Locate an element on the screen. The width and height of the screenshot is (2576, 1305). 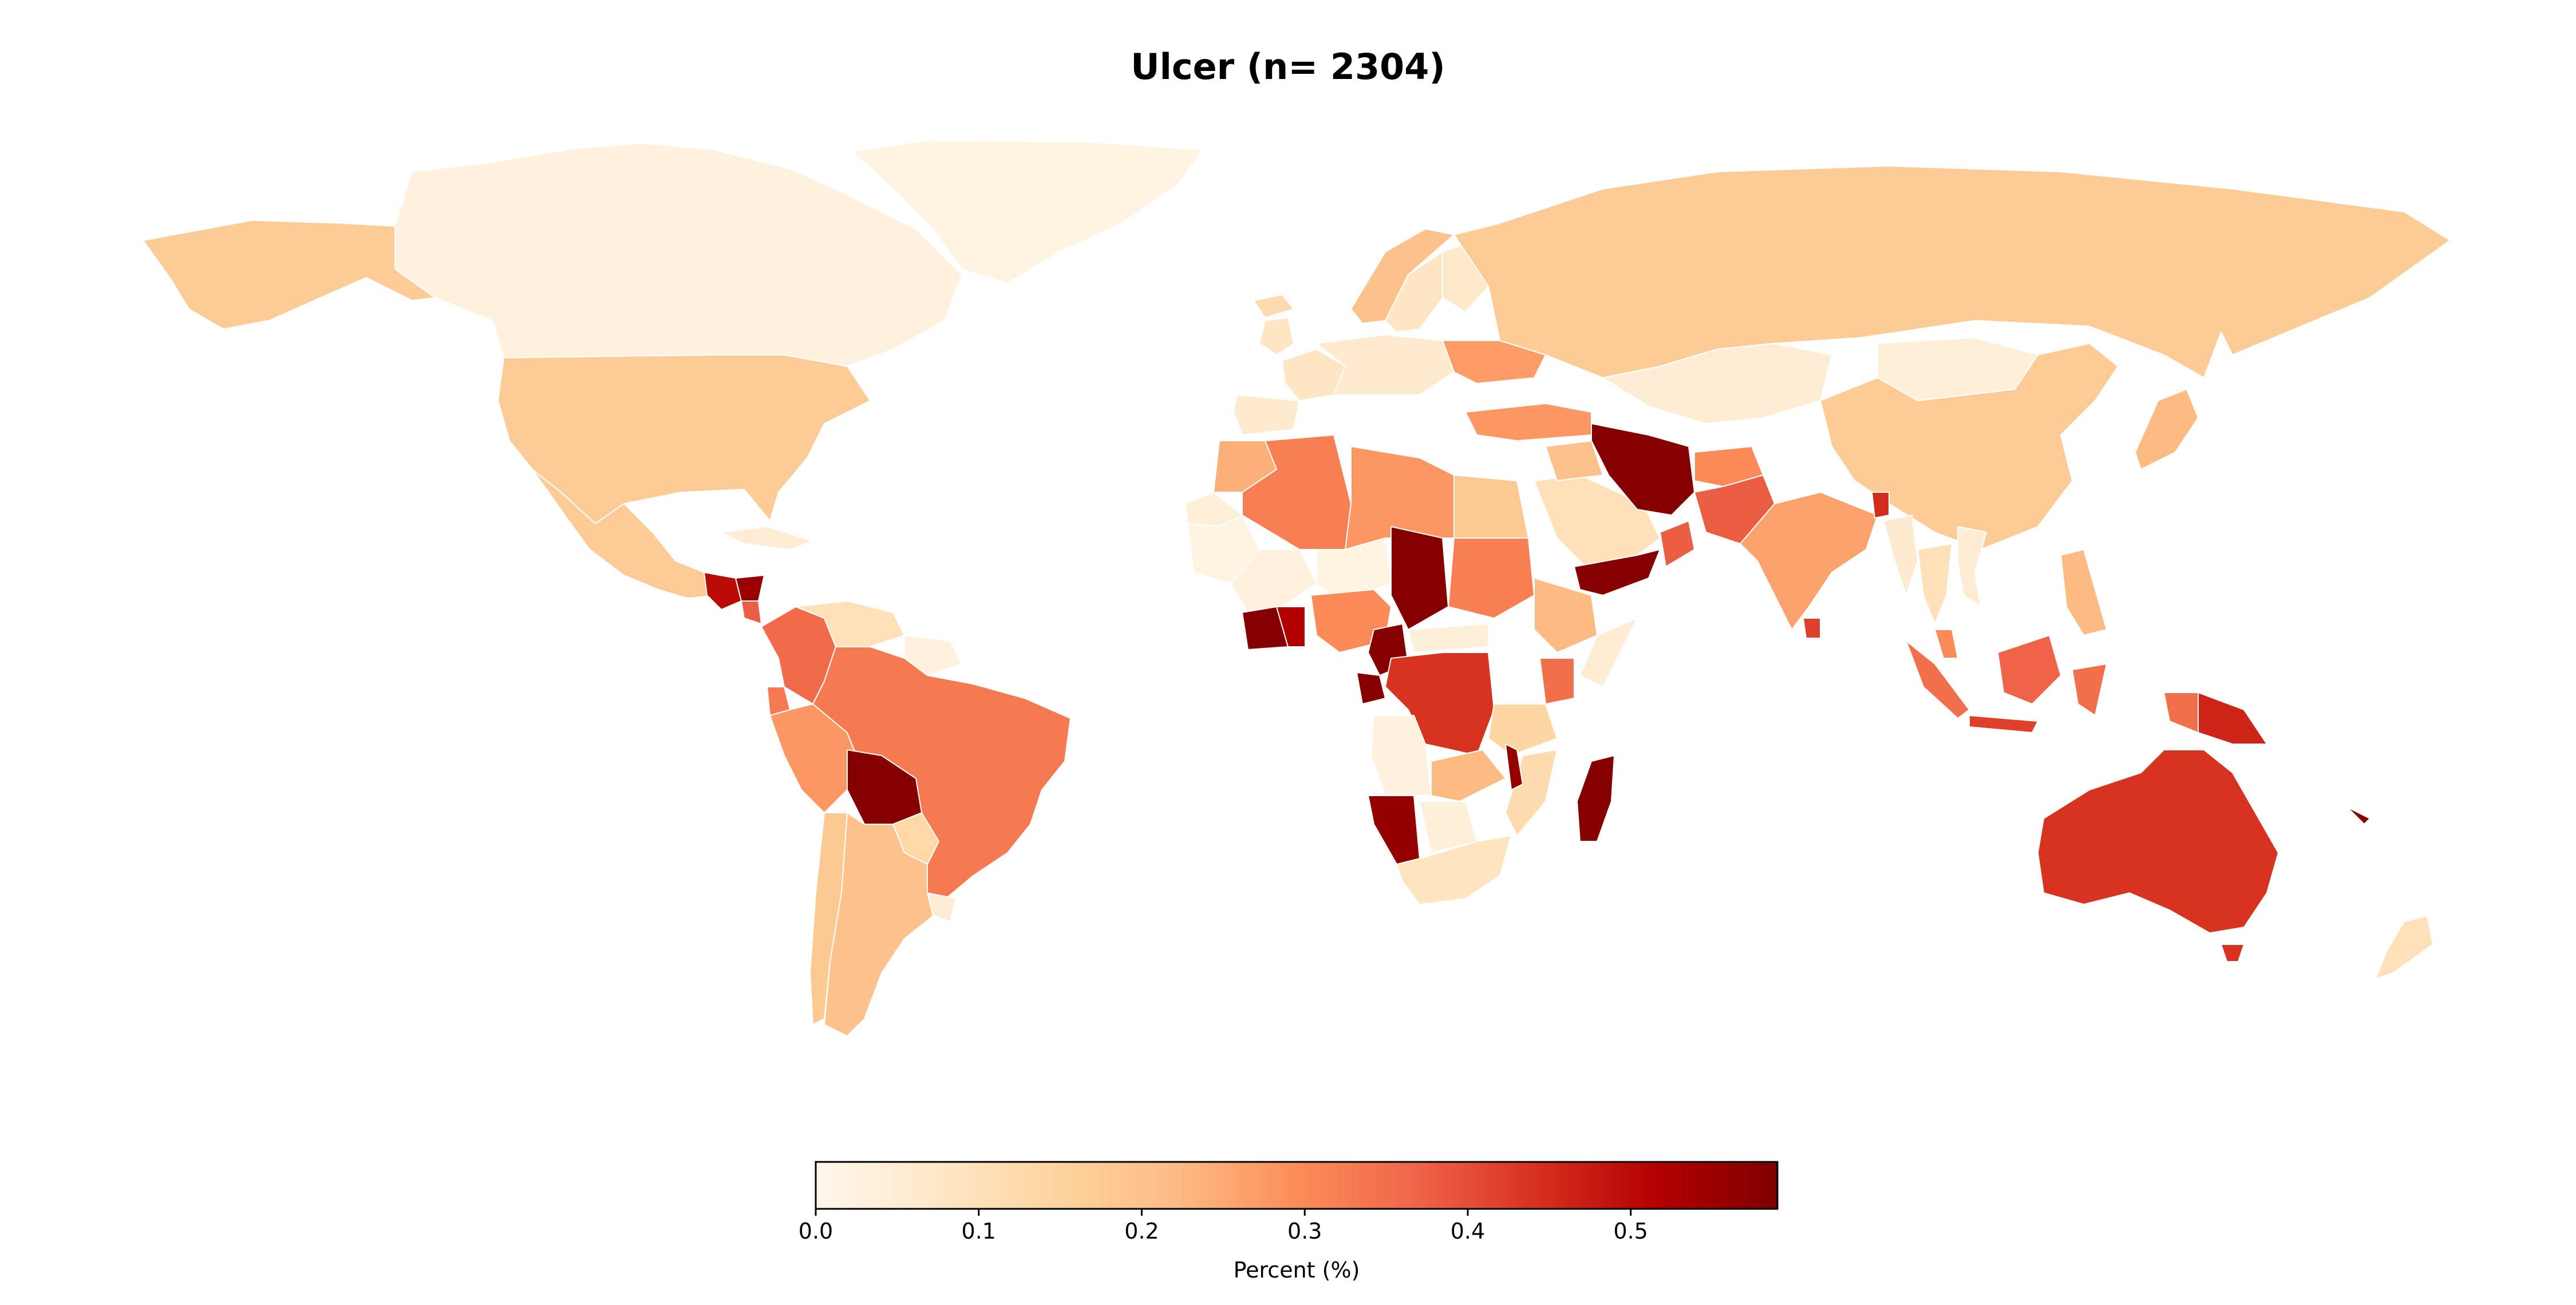
colorbar: 0.0 0.1 0.2 0.3 0.4 0.5 Percent (%) is located at coordinates (1289, 1222).